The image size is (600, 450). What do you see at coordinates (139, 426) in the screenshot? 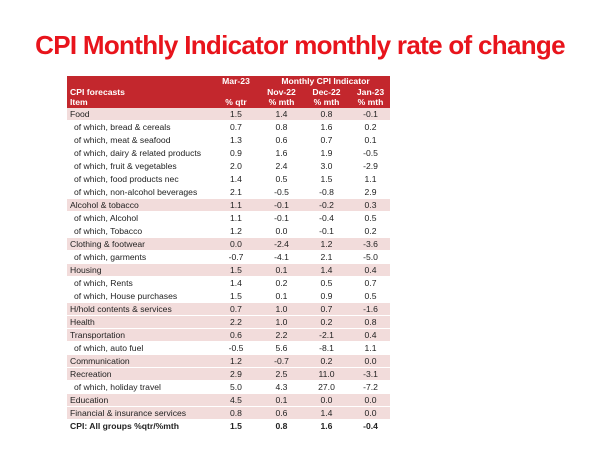
I see `row-label: CPI: All groups %qtr/%mth` at bounding box center [139, 426].